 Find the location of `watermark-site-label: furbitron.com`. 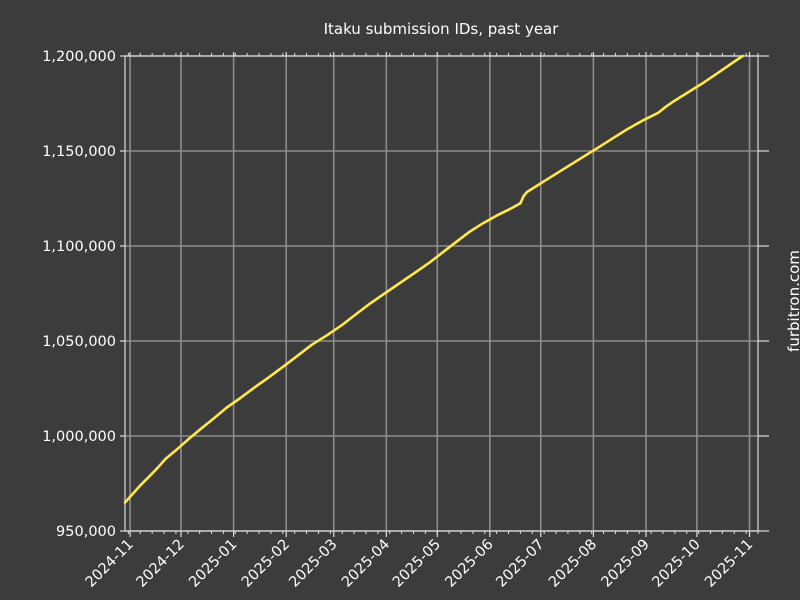

watermark-site-label: furbitron.com is located at coordinates (792, 301).